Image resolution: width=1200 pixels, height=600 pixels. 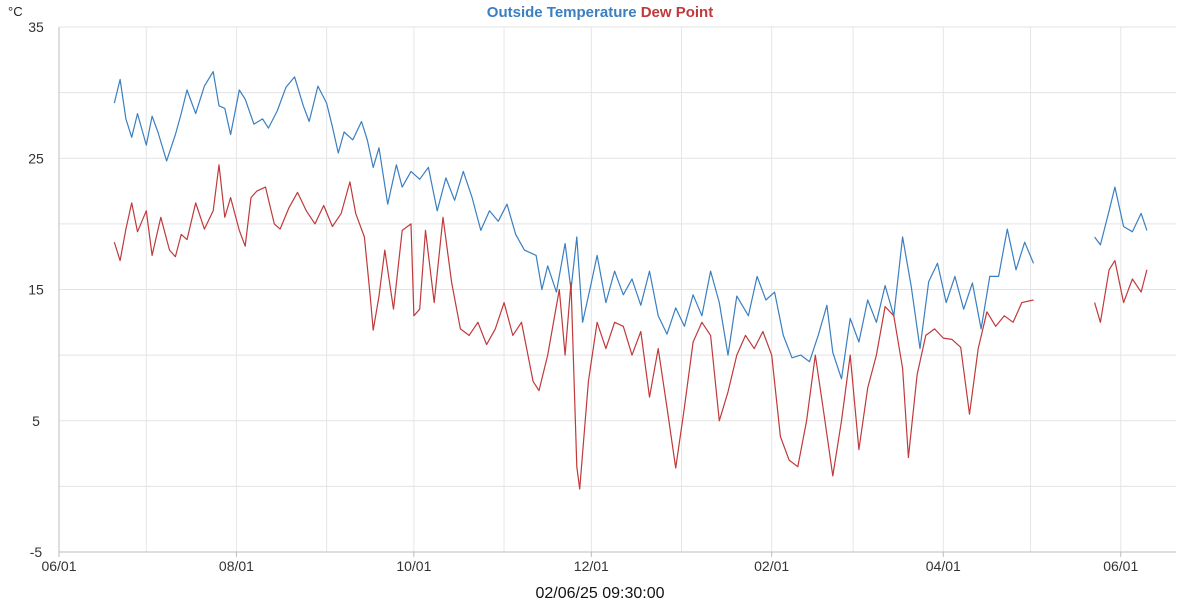 I want to click on y-tick-label: -5, so click(x=36, y=552).